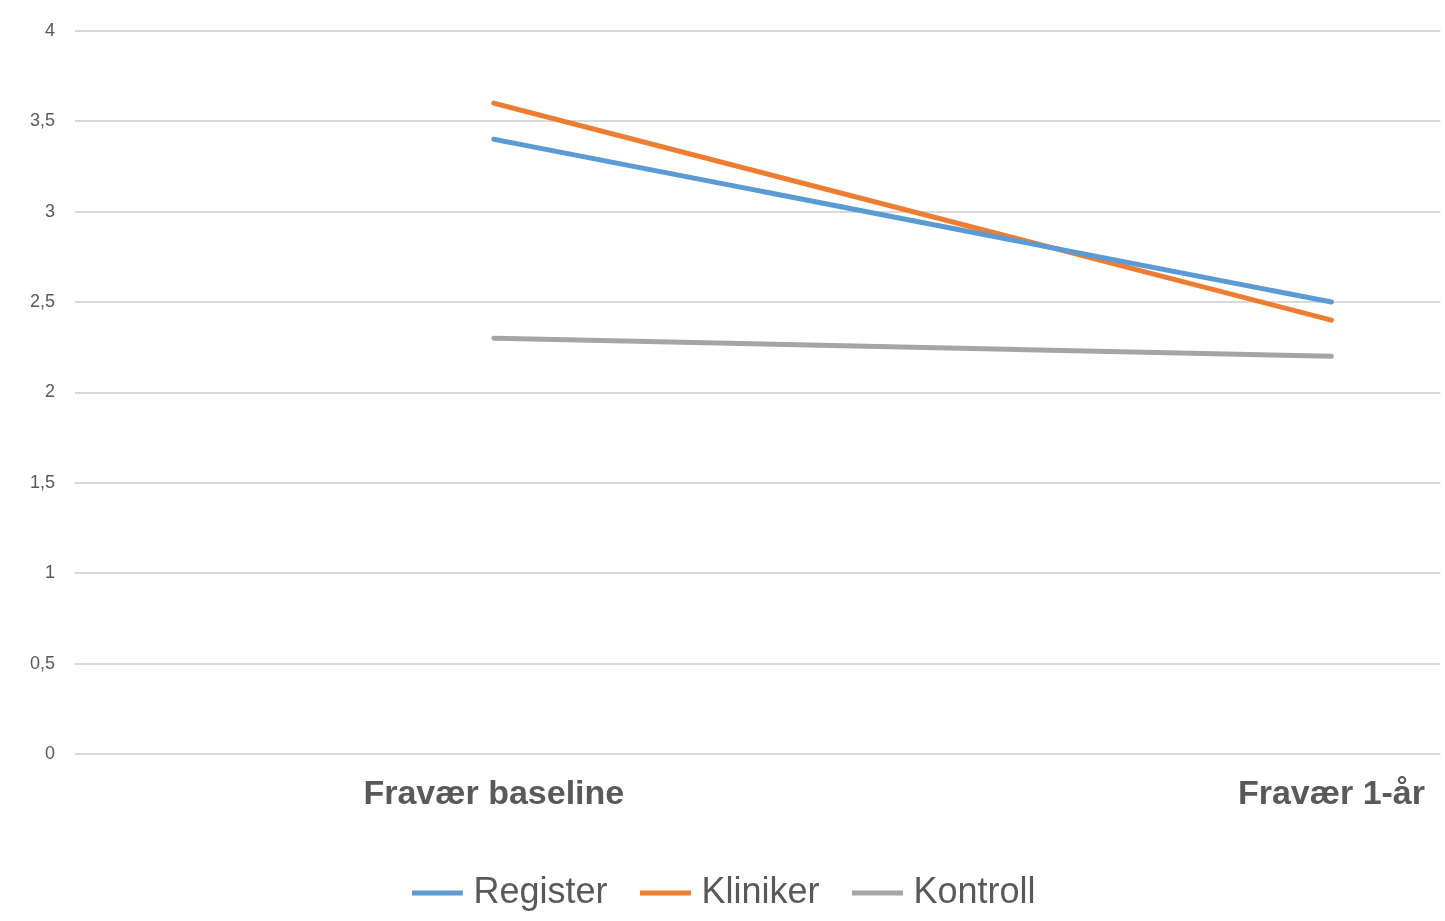 This screenshot has width=1445, height=921. I want to click on y-tick-label: 1, so click(50, 572).